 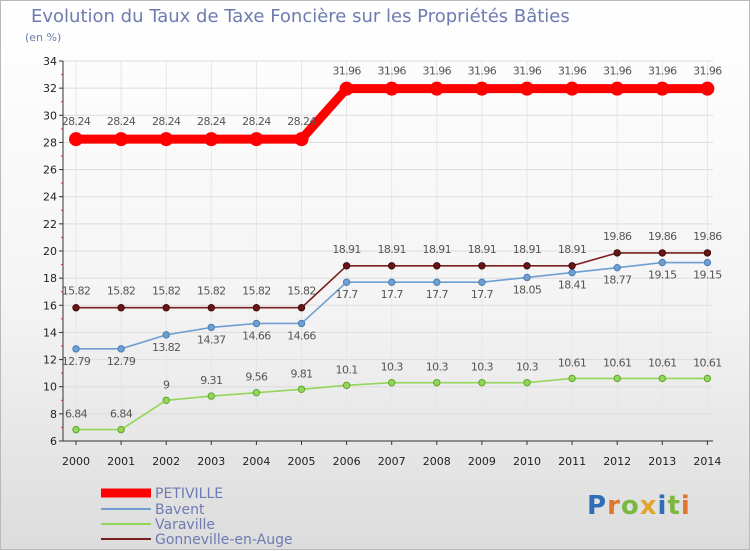 I want to click on x-tick-label: 2002, so click(x=166, y=461).